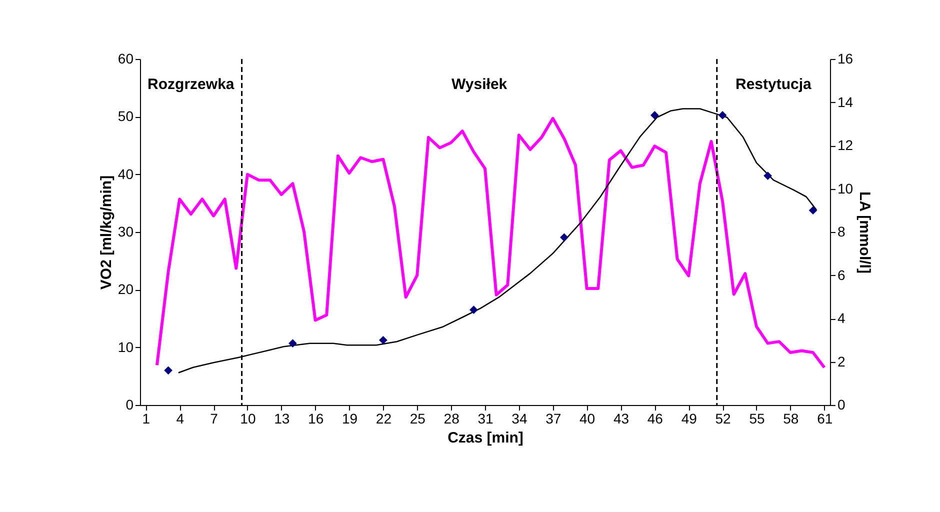 This screenshot has height=512, width=940. I want to click on y-tick-label: 0, so click(130, 404).